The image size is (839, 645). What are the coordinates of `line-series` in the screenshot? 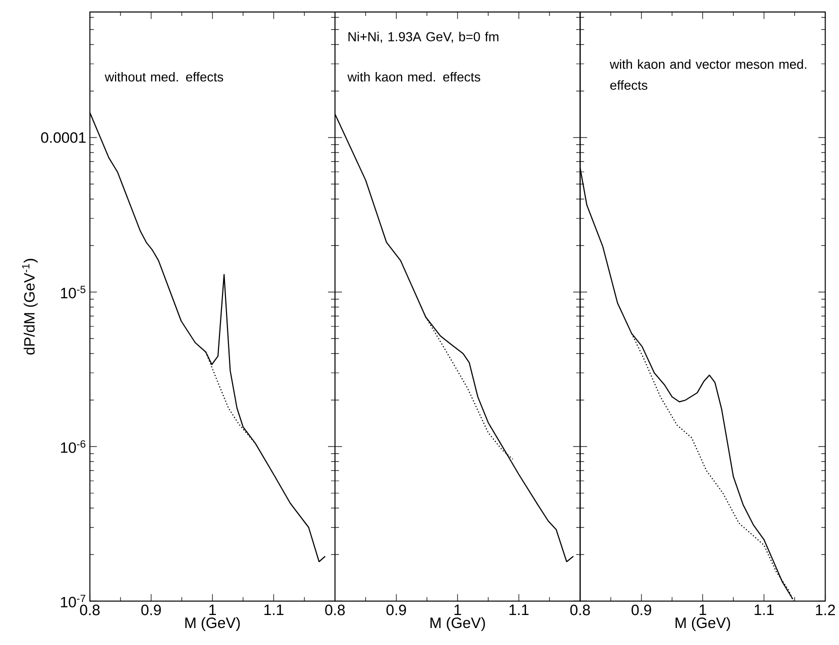 It's located at (230, 397).